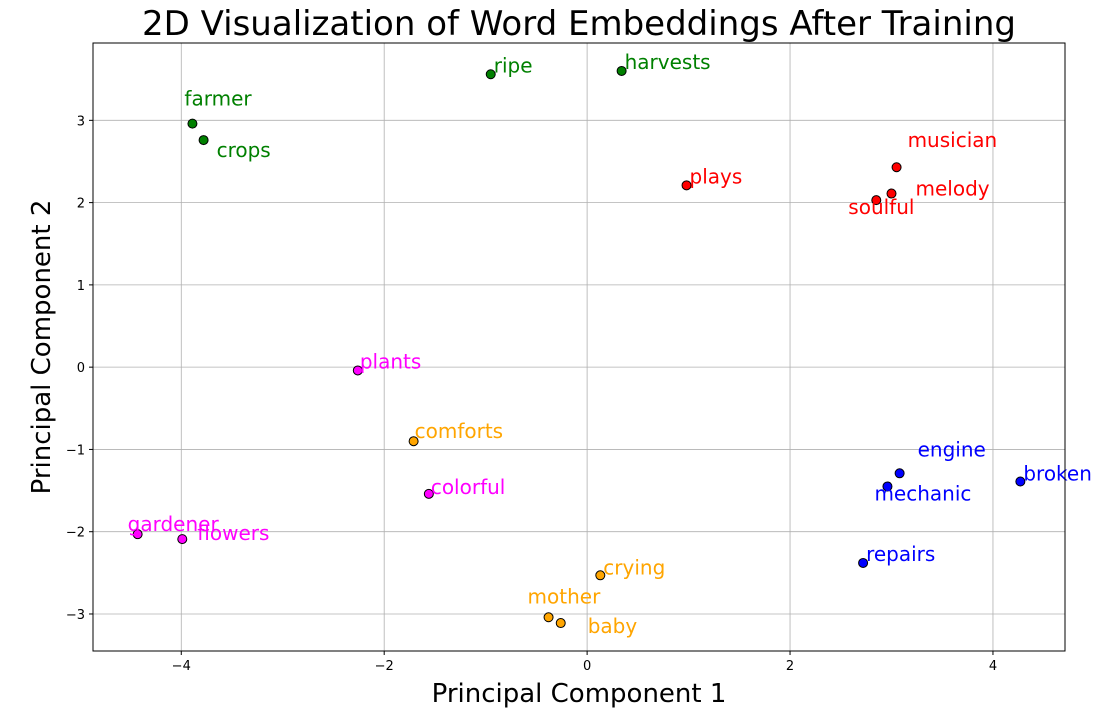  I want to click on point-label-baby: baby, so click(613, 626).